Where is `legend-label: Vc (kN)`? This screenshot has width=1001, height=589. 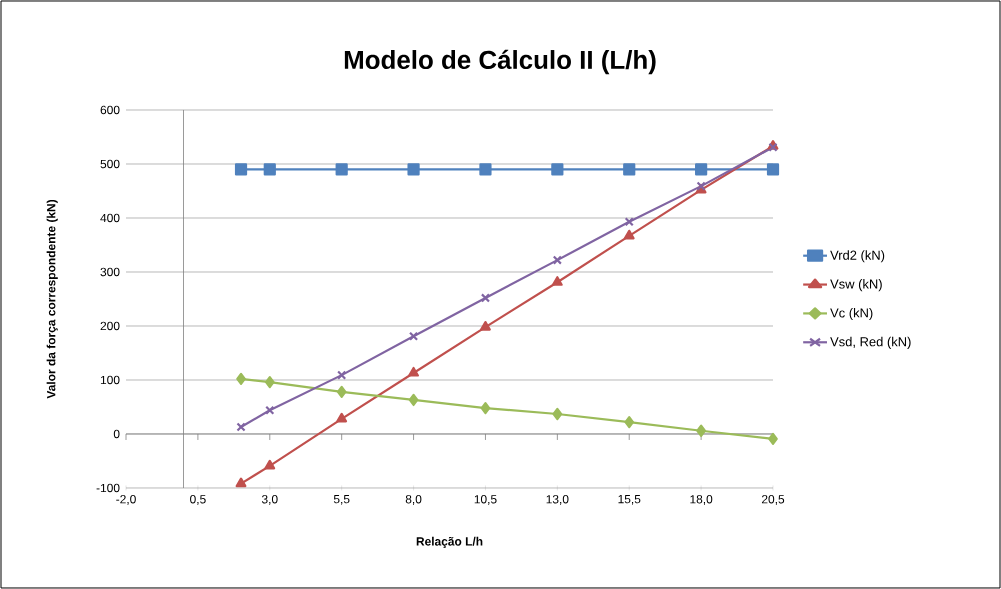 legend-label: Vc (kN) is located at coordinates (851, 314).